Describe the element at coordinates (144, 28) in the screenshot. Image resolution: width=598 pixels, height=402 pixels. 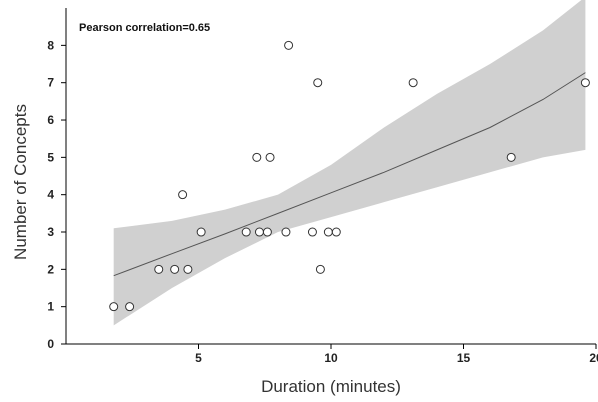
I see `correlation-annotation: Pearson correlation=0.65` at that location.